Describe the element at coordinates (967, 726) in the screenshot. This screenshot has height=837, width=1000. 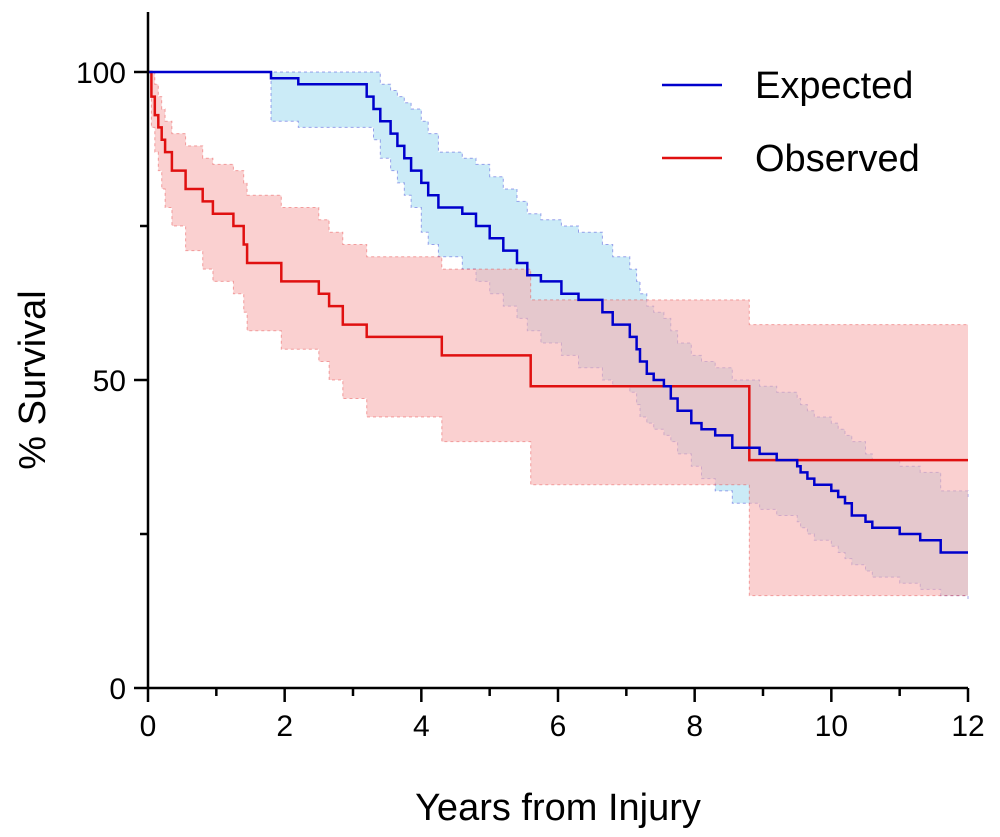
I see `x-tick-label: 12` at that location.